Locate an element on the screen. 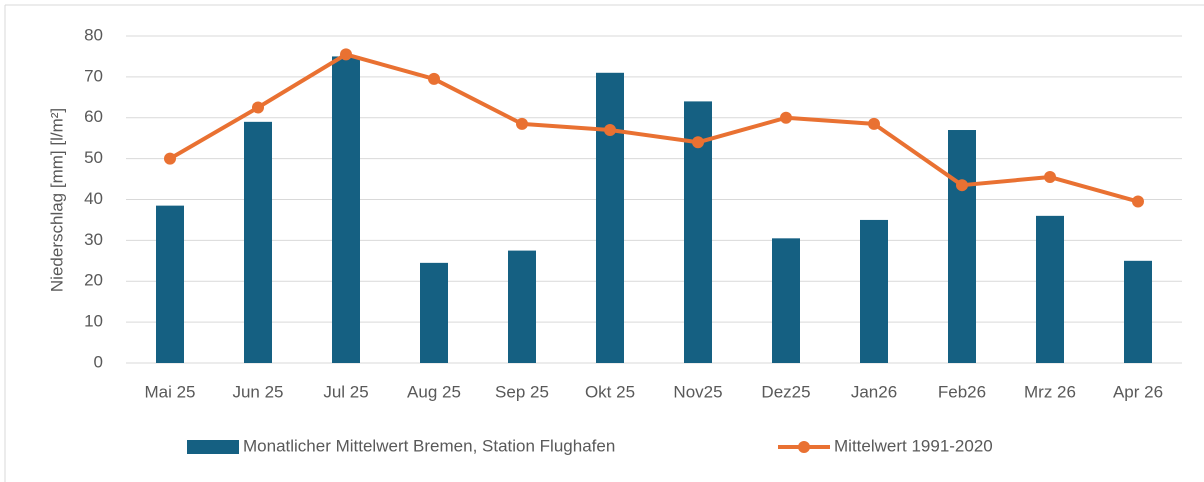  y-tick-label: 50 is located at coordinates (93, 157).